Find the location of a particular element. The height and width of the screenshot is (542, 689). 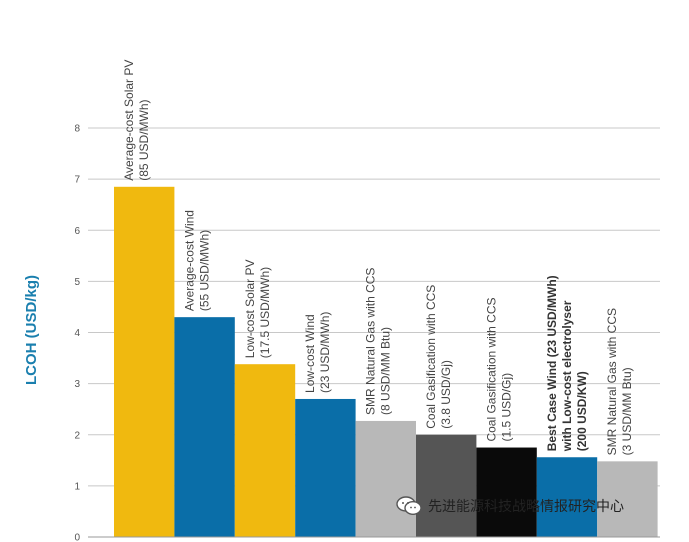

y-tick-label: 4 is located at coordinates (77, 333).